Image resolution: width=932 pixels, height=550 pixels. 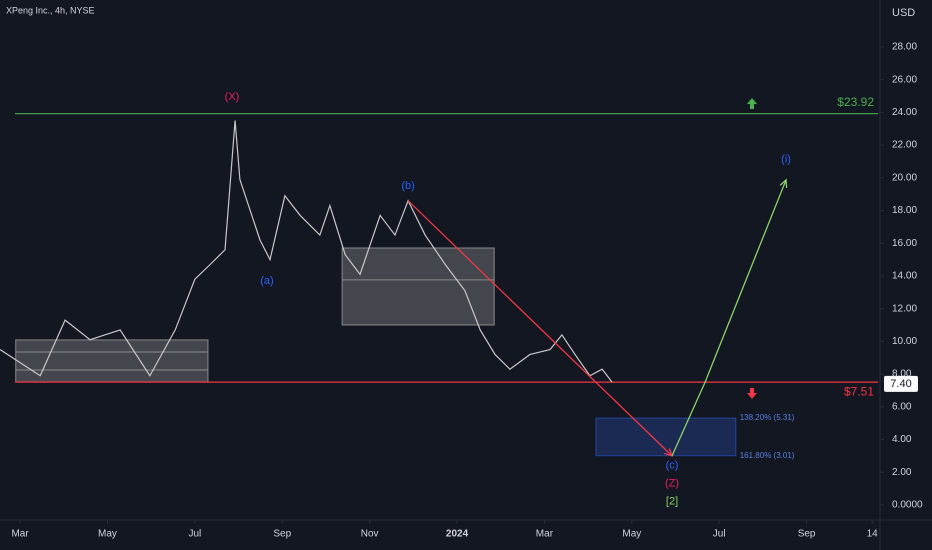 What do you see at coordinates (783, 183) in the screenshot?
I see `arrow-head` at bounding box center [783, 183].